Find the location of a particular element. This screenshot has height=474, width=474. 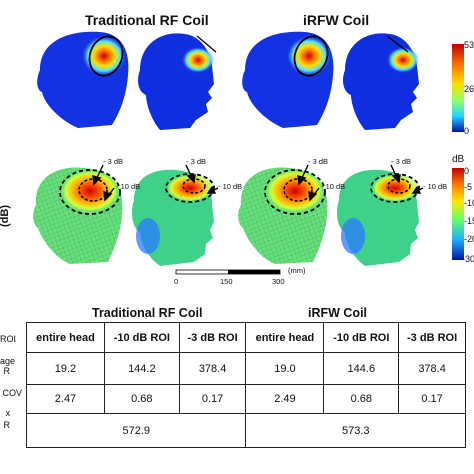

head-traditional-side-top is located at coordinates (177, 81).